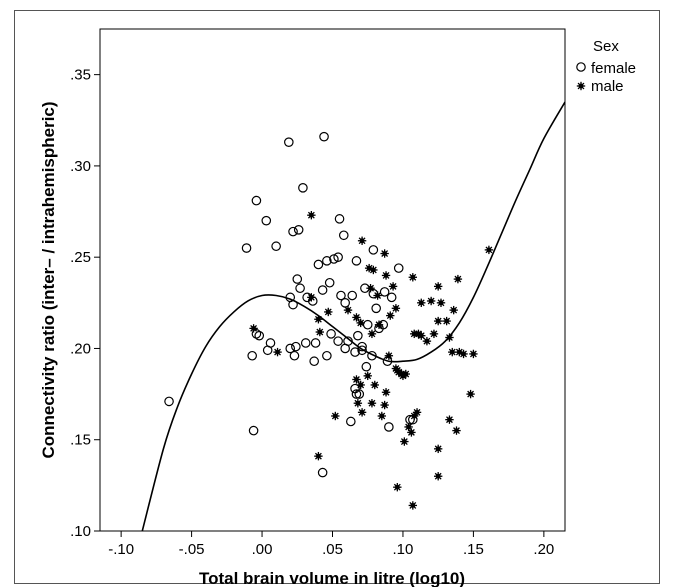  What do you see at coordinates (80, 348) in the screenshot?
I see `y-tick-label: .20` at bounding box center [80, 348].